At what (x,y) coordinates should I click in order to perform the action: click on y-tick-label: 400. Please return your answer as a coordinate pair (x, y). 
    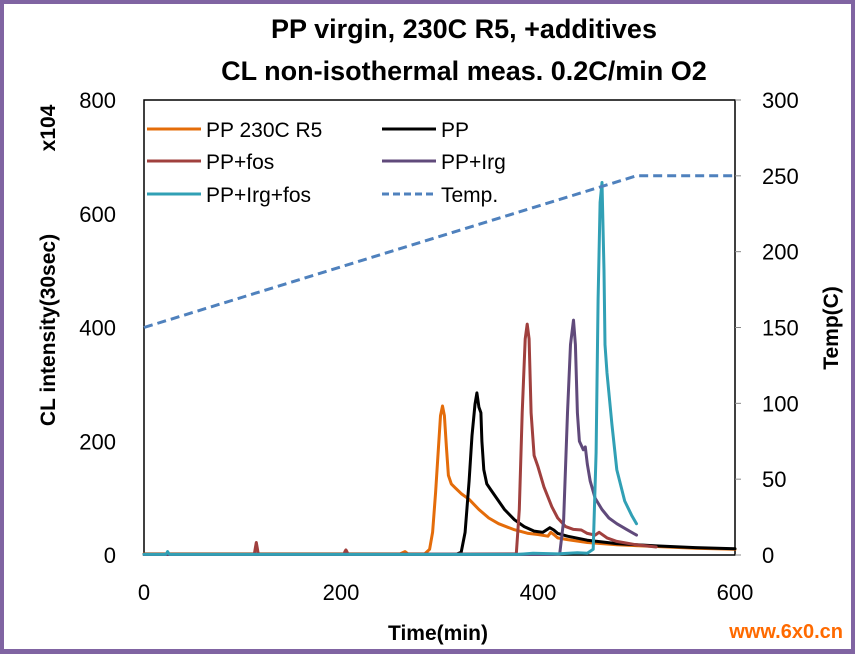
    Looking at the image, I should click on (97, 328).